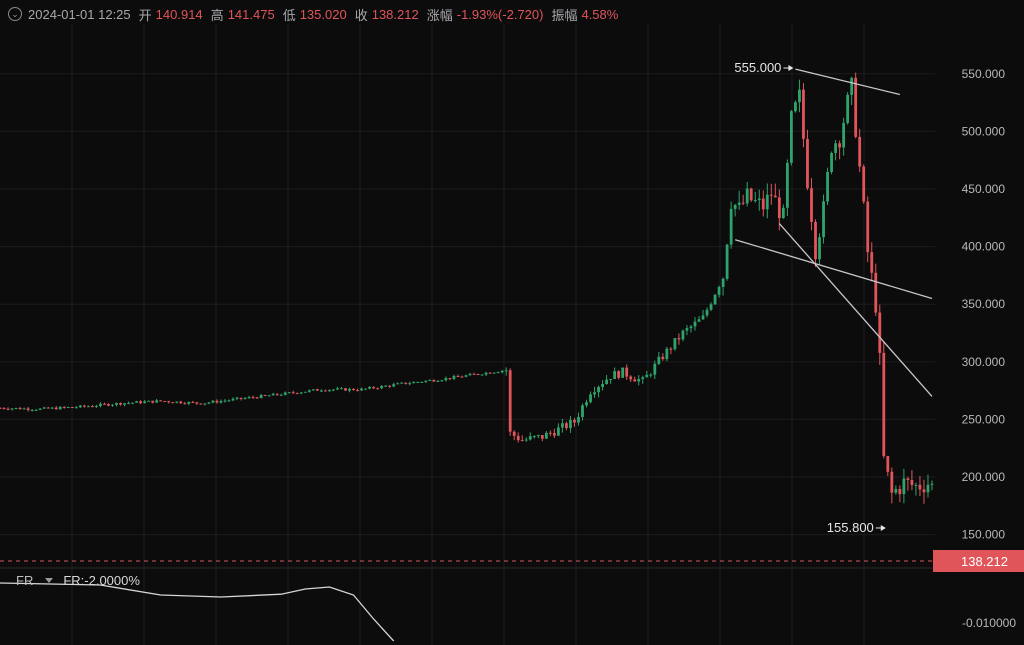  Describe the element at coordinates (145, 15) in the screenshot. I see `open-label: 开` at that location.